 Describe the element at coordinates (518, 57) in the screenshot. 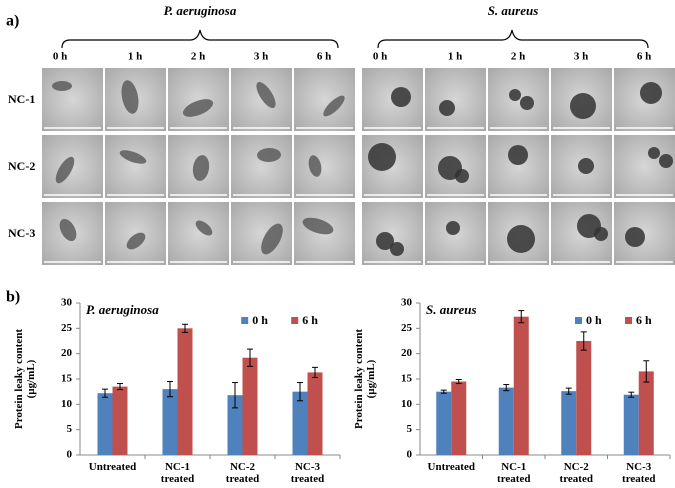

I see `time-label: 2 h` at that location.